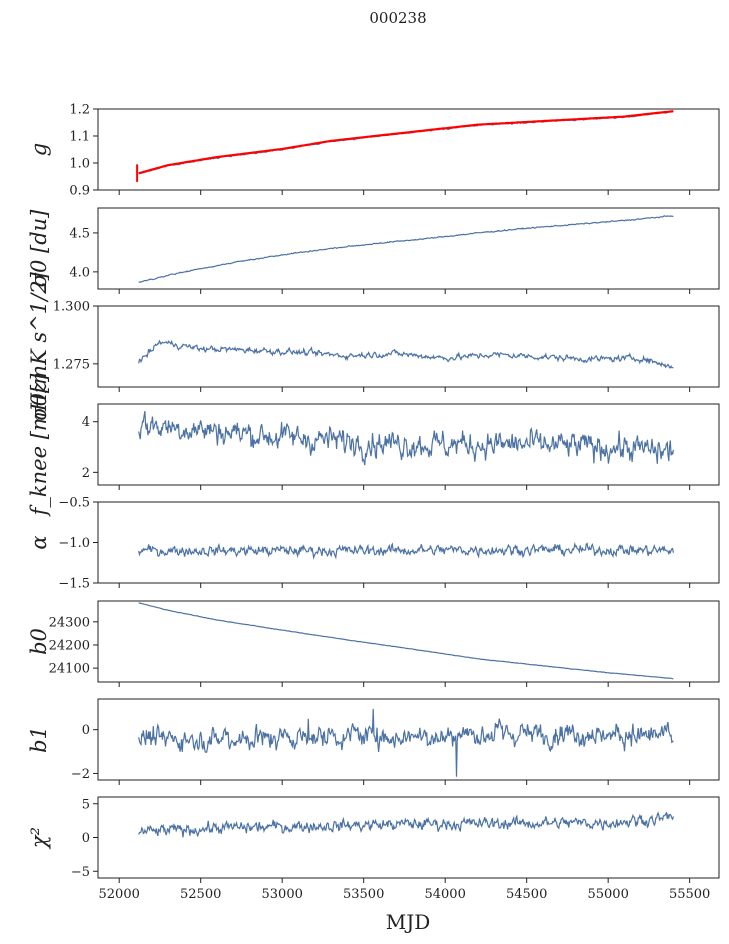 The image size is (729, 944). What do you see at coordinates (406, 550) in the screenshot?
I see `series-line-alpha` at bounding box center [406, 550].